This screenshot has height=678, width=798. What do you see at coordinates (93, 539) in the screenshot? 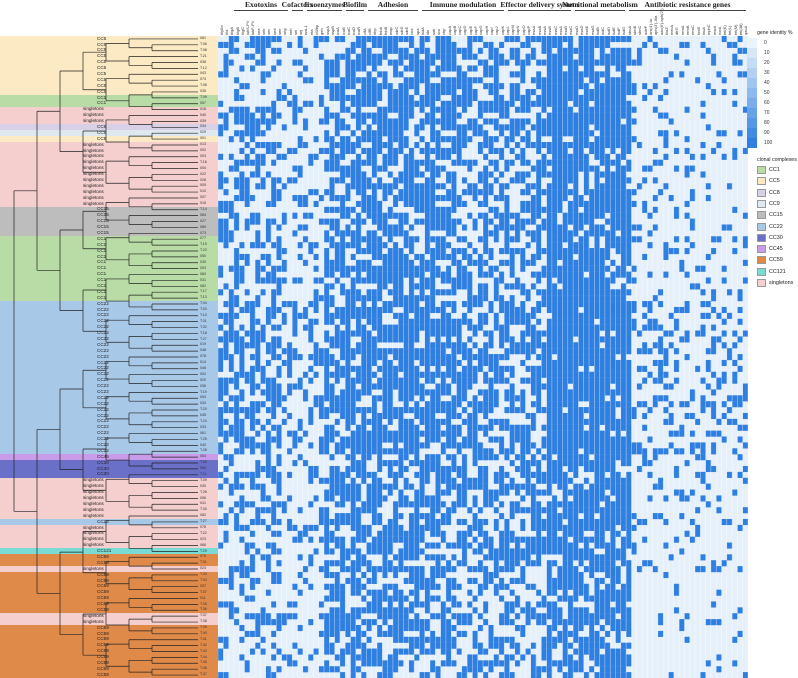
I see `row-clonal-complex-label: singletons` at bounding box center [93, 539].